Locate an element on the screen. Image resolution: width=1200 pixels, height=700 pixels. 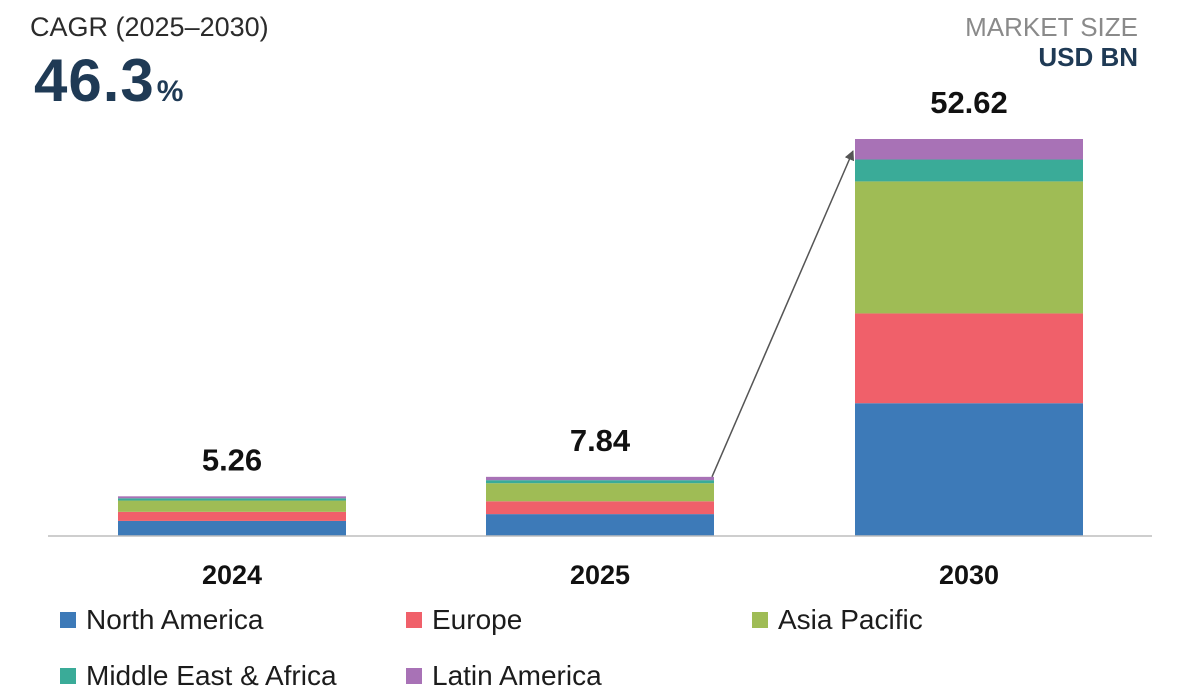
legend-item: Middle East & Africa is located at coordinates (198, 676).